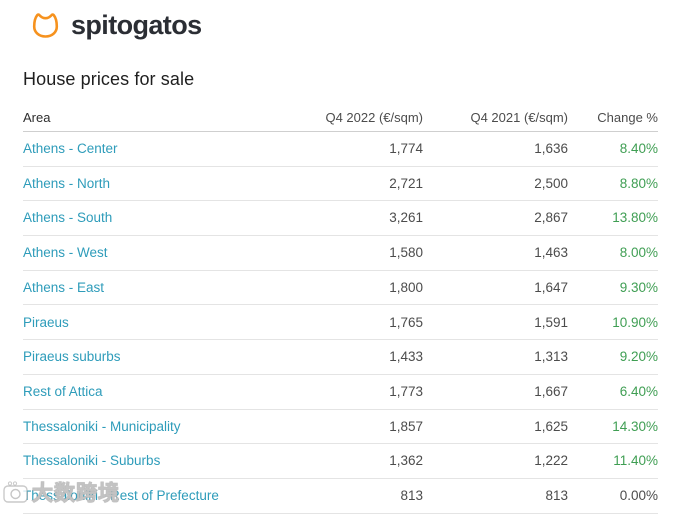 This screenshot has height=514, width=684. Describe the element at coordinates (519, 117) in the screenshot. I see `col-header-q4-2021: Q4 2021 (€/sqm)` at that location.